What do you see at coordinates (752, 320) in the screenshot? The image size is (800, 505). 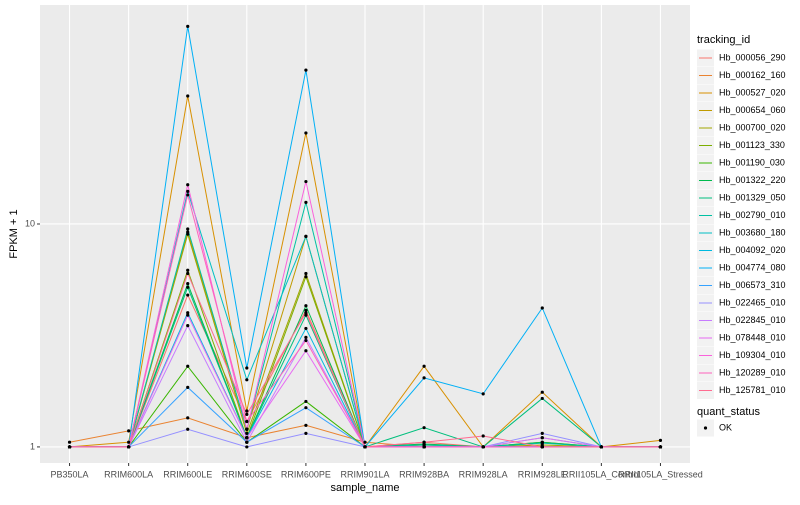 I see `legend-label: Hb_022845_010` at bounding box center [752, 320].